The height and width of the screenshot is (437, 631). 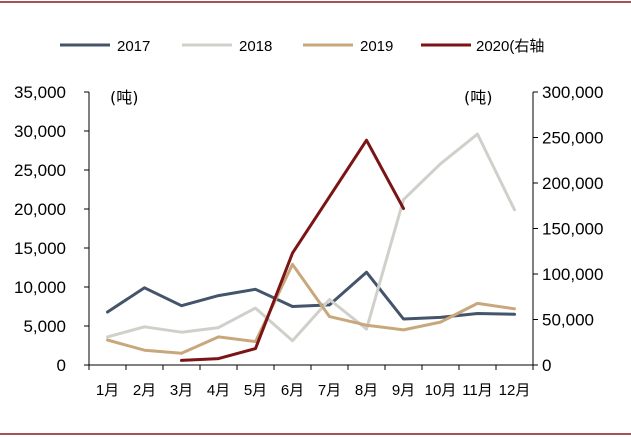 I want to click on x-tick-label: 12月, so click(x=515, y=390).